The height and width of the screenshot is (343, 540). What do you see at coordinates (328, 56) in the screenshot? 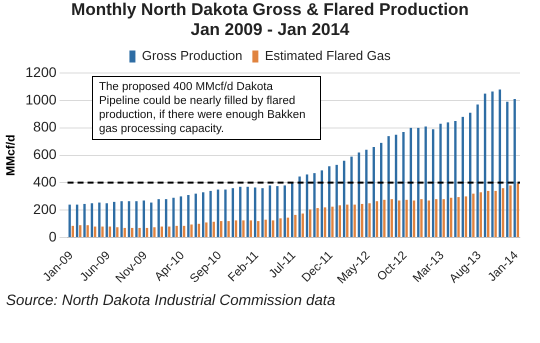
I see `legend-label: Estimated Flared Gas` at bounding box center [328, 56].